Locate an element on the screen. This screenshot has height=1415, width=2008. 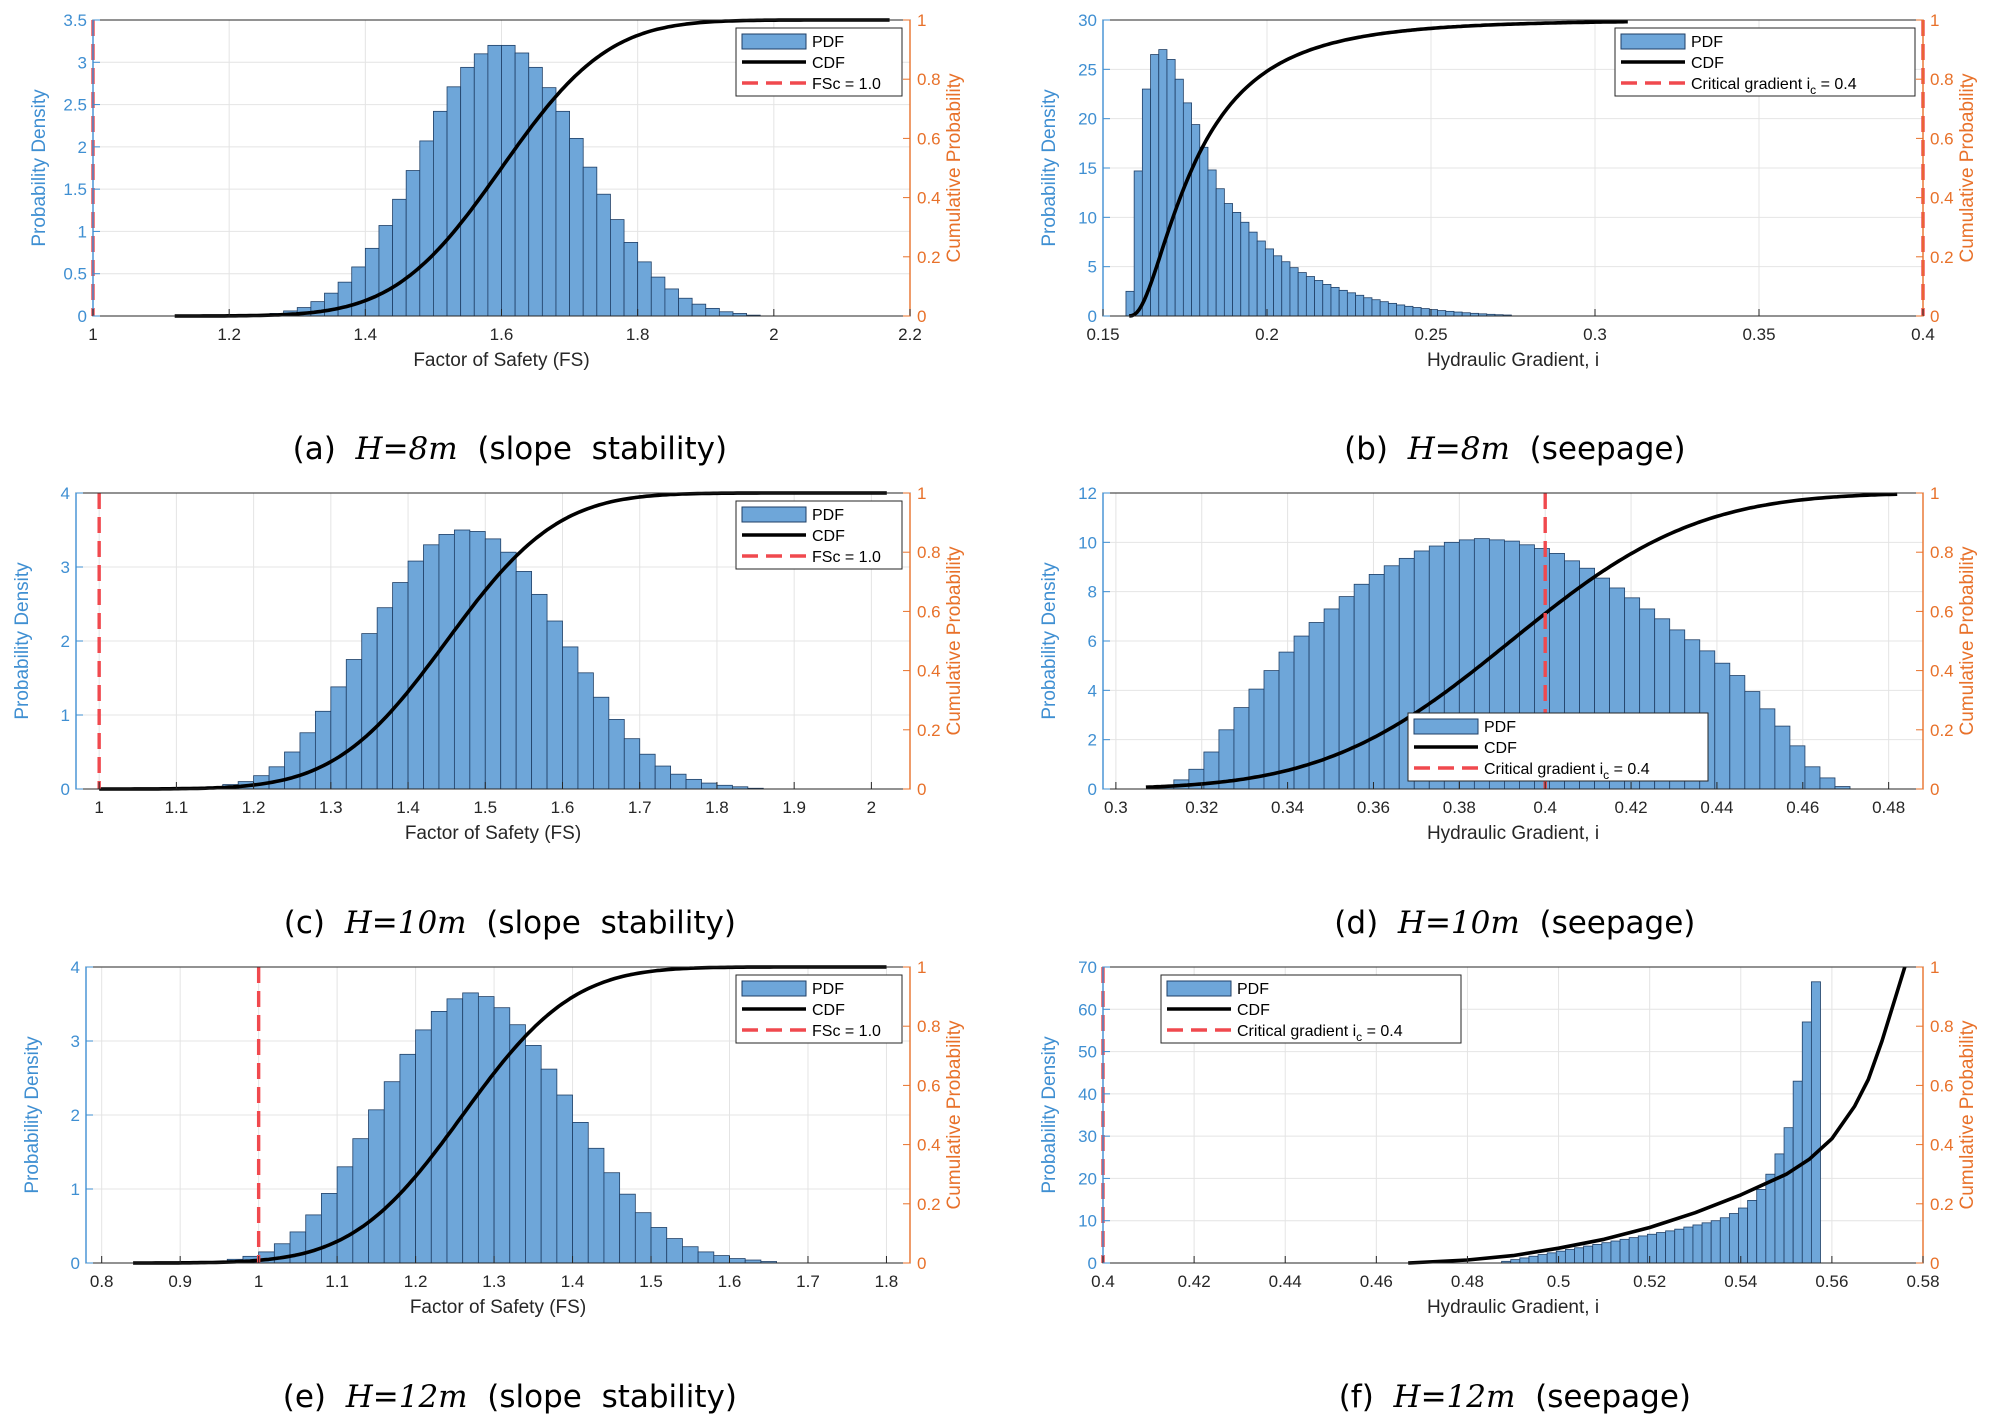
caption-label: (c) is located at coordinates (304, 923).